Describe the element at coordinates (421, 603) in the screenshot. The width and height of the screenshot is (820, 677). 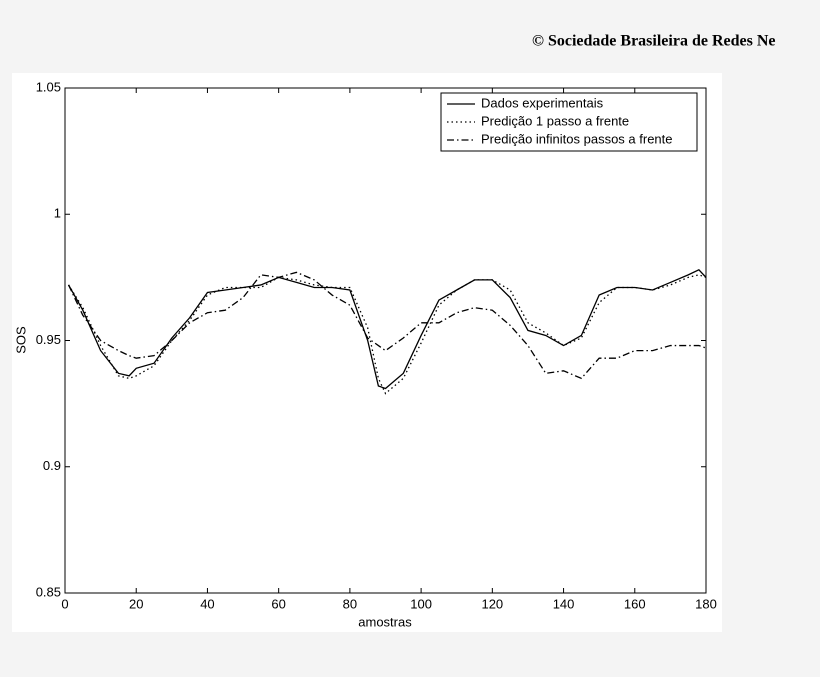
I see `x-tick-label: 100` at that location.